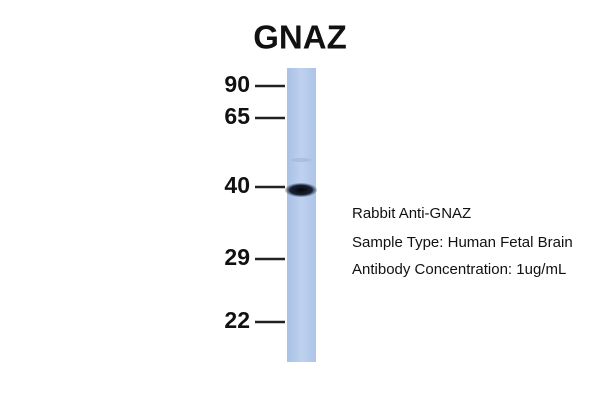 Image resolution: width=600 pixels, height=400 pixels. I want to click on marker-label: 90, so click(237, 84).